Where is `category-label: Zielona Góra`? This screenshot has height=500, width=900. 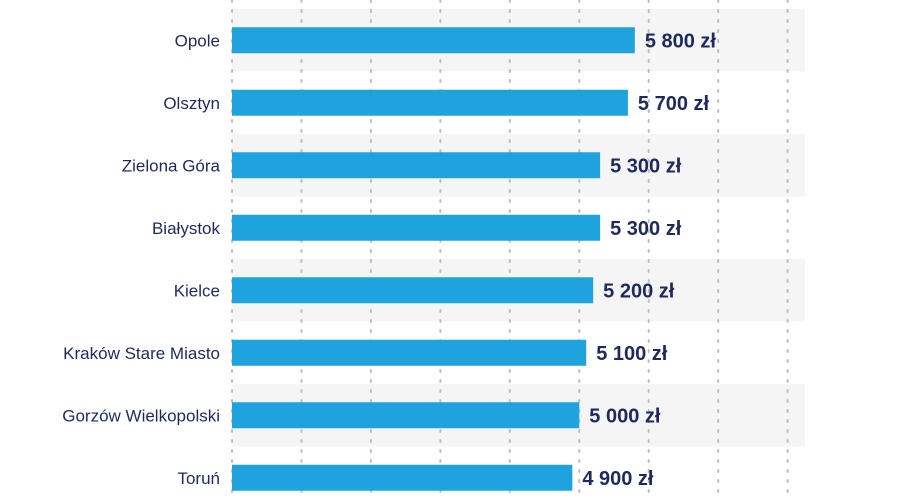
category-label: Zielona Góra is located at coordinates (171, 165).